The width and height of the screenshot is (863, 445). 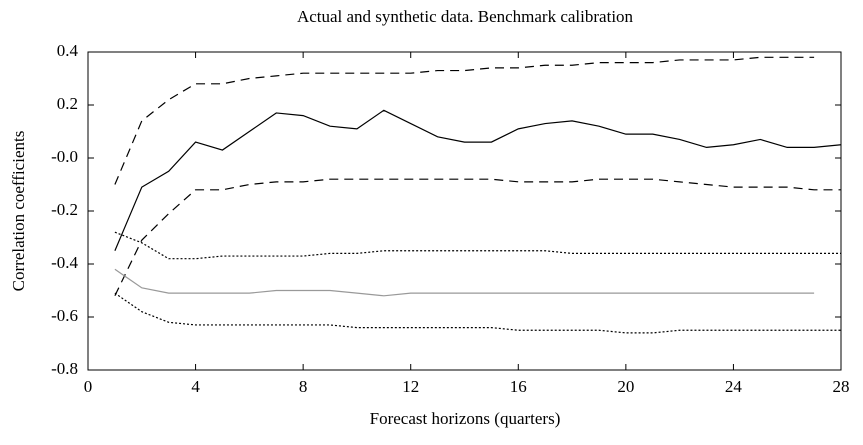 What do you see at coordinates (64, 156) in the screenshot?
I see `y-tick-label: -0.0` at bounding box center [64, 156].